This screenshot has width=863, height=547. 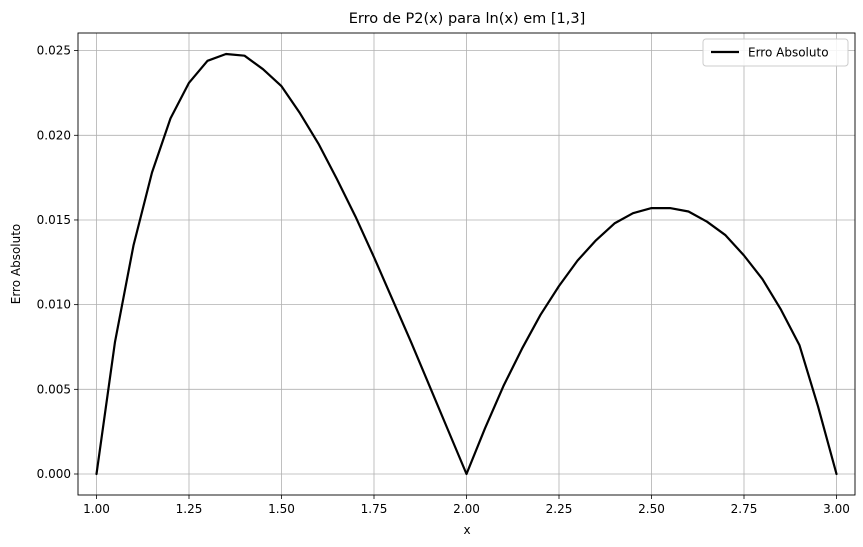 I want to click on x-tick-label: 2.75, so click(x=744, y=509).